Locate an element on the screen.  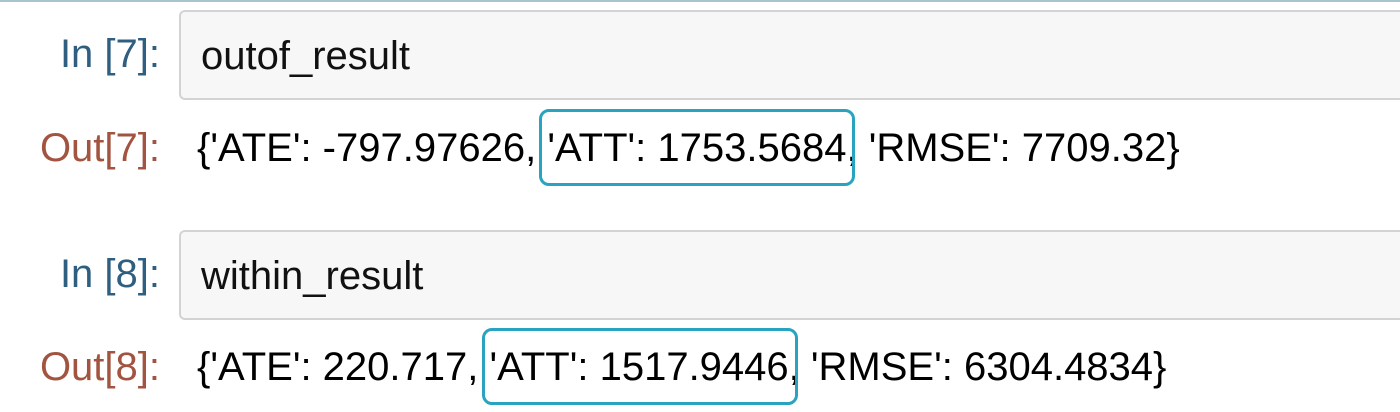
output-segment: {'ATE': 220.717, is located at coordinates (343, 367).